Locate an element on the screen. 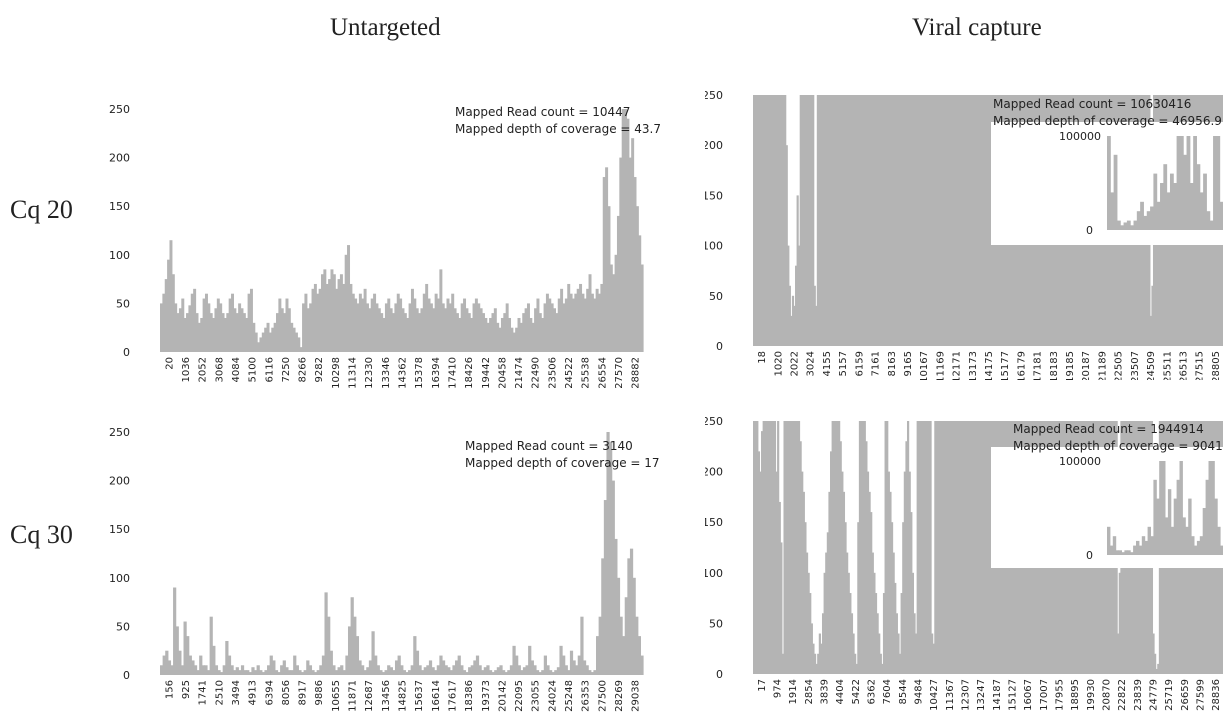 This screenshot has width=1223, height=717. y-tick-label: 200 is located at coordinates (714, 145).